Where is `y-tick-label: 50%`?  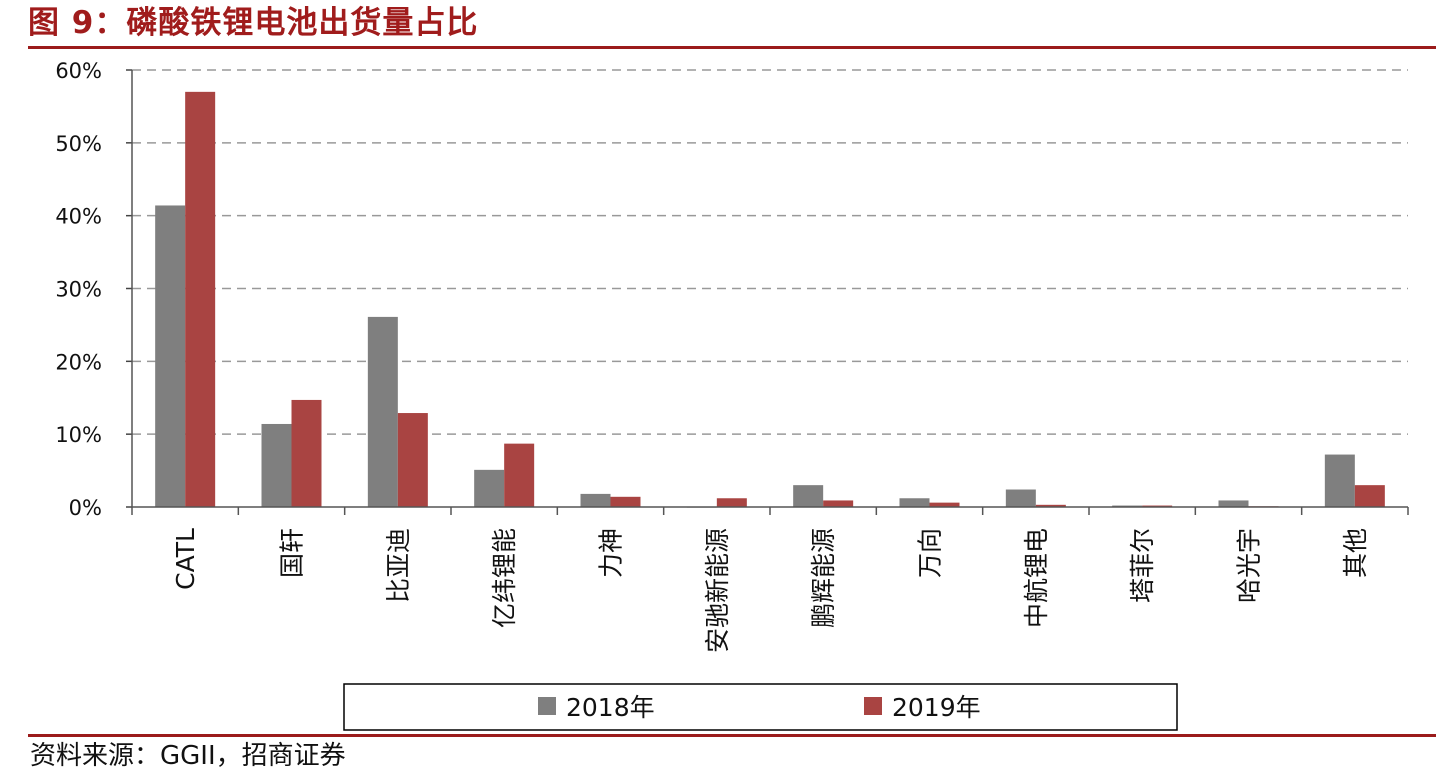 y-tick-label: 50% is located at coordinates (78, 144).